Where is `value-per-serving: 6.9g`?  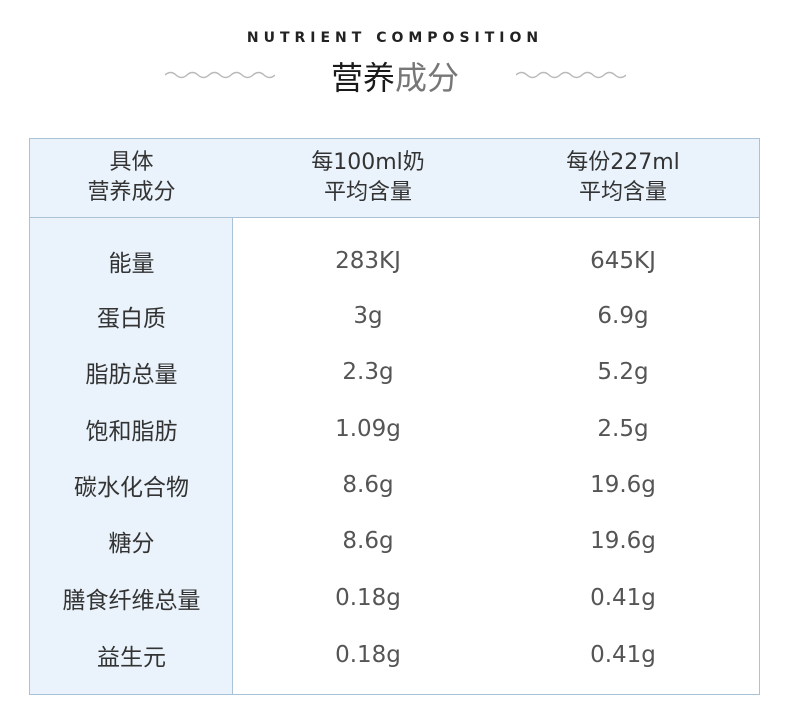 value-per-serving: 6.9g is located at coordinates (623, 315).